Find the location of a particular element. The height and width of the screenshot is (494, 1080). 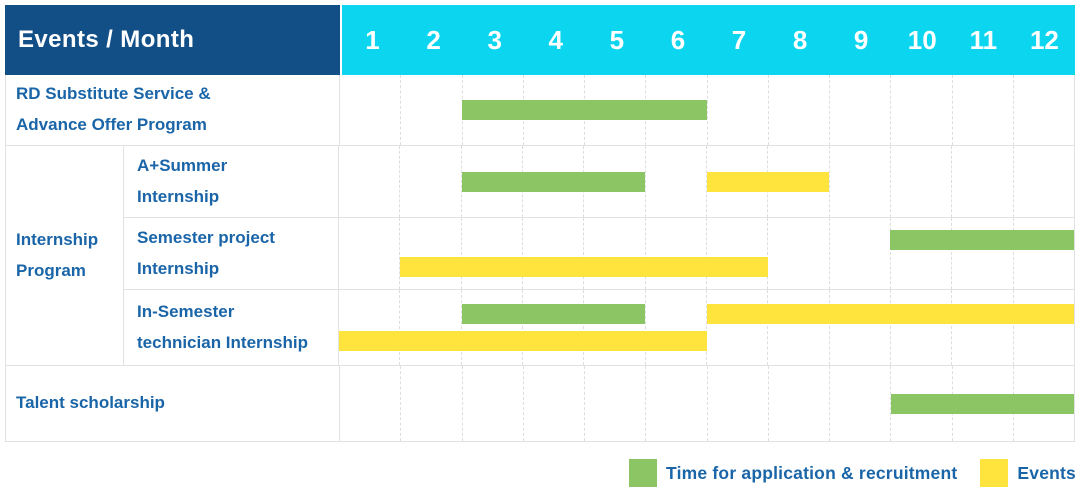

legend-item: Events is located at coordinates (1028, 473).